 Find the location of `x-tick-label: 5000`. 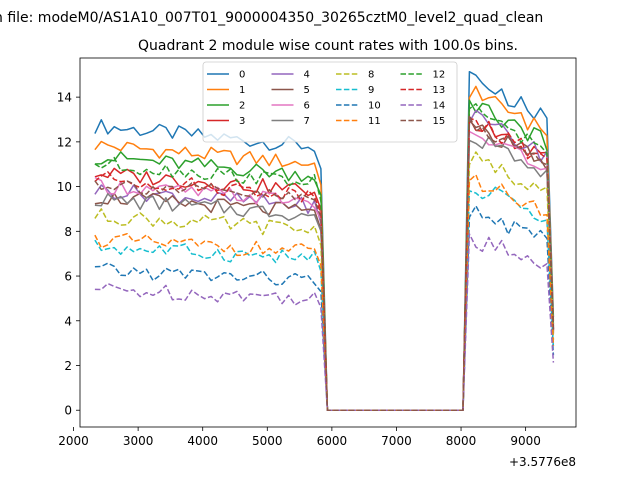

x-tick-label: 5000 is located at coordinates (267, 441).